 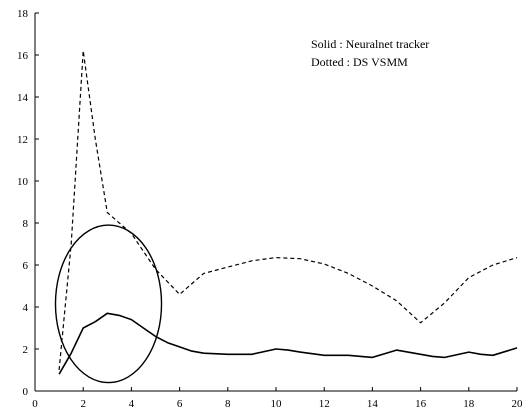 What do you see at coordinates (518, 404) in the screenshot?
I see `x-tick-label: 20` at bounding box center [518, 404].